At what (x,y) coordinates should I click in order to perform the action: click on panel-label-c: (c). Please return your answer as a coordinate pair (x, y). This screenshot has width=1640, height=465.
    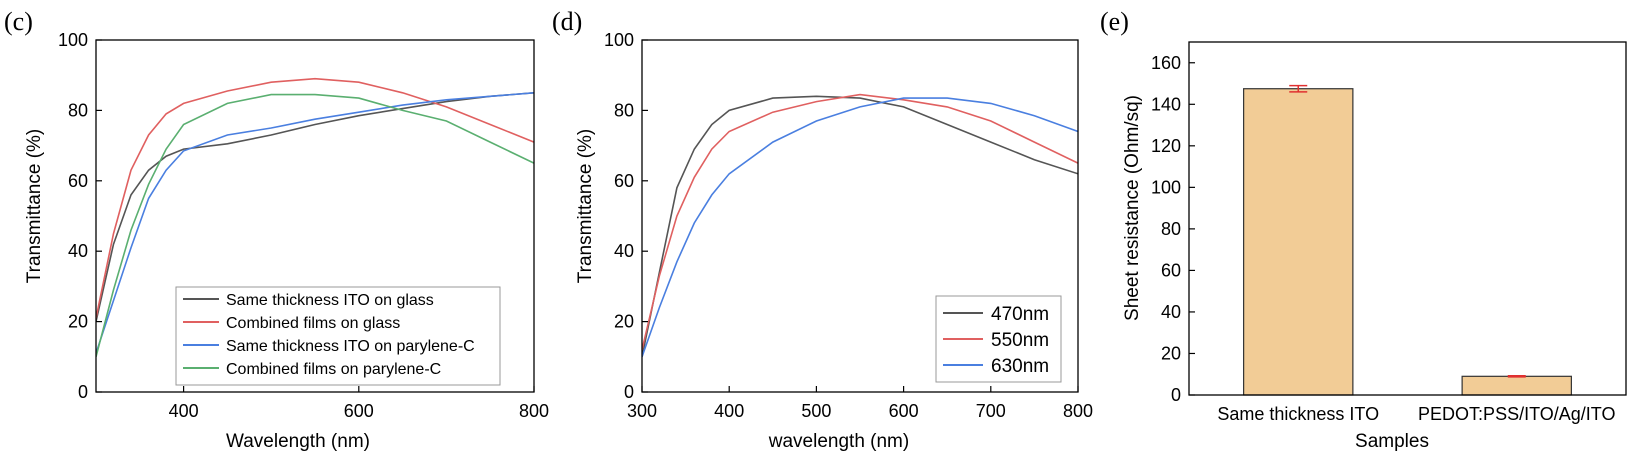
    Looking at the image, I should click on (18, 21).